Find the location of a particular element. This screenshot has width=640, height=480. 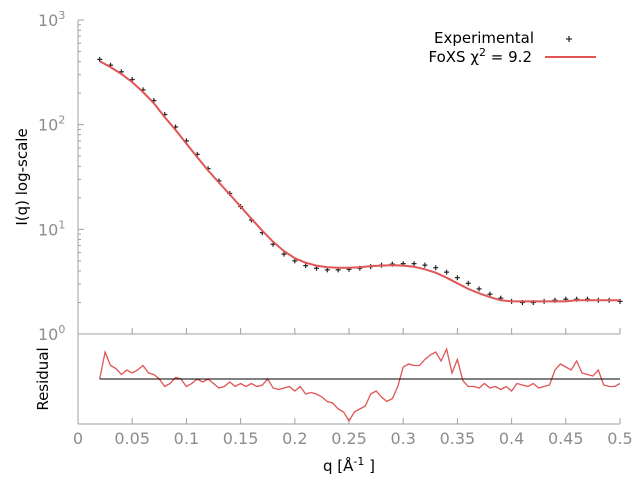

legend: Experimental FoXS χ2 = 9.2 is located at coordinates (512, 47).